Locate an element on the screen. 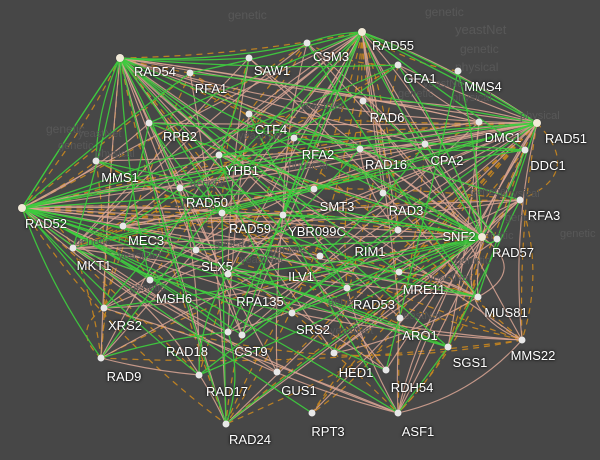 The width and height of the screenshot is (600, 460). graph-node-ctf4 is located at coordinates (249, 114).